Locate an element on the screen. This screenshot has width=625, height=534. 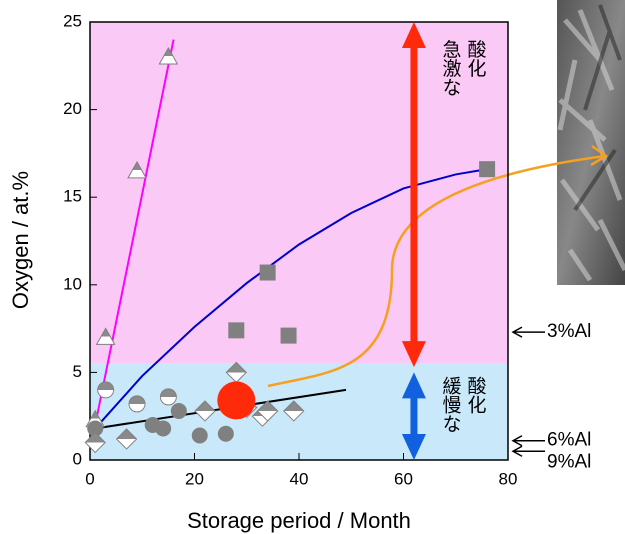
x-axis-label: Storage period / Month is located at coordinates (299, 520).